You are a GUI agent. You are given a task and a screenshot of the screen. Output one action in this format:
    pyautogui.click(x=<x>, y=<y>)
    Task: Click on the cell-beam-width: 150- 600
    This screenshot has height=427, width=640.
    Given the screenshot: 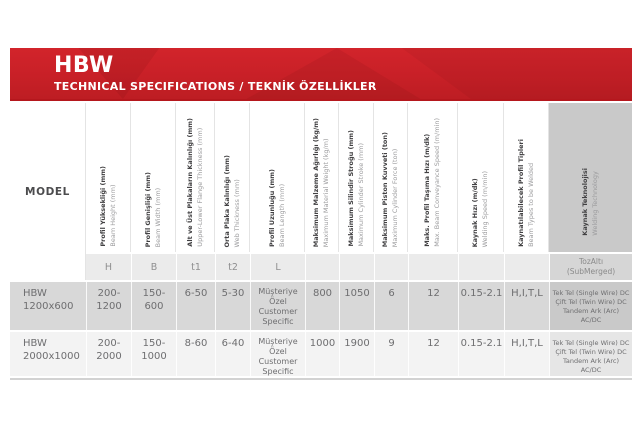 What is the action you would take?
    pyautogui.click(x=153, y=306)
    